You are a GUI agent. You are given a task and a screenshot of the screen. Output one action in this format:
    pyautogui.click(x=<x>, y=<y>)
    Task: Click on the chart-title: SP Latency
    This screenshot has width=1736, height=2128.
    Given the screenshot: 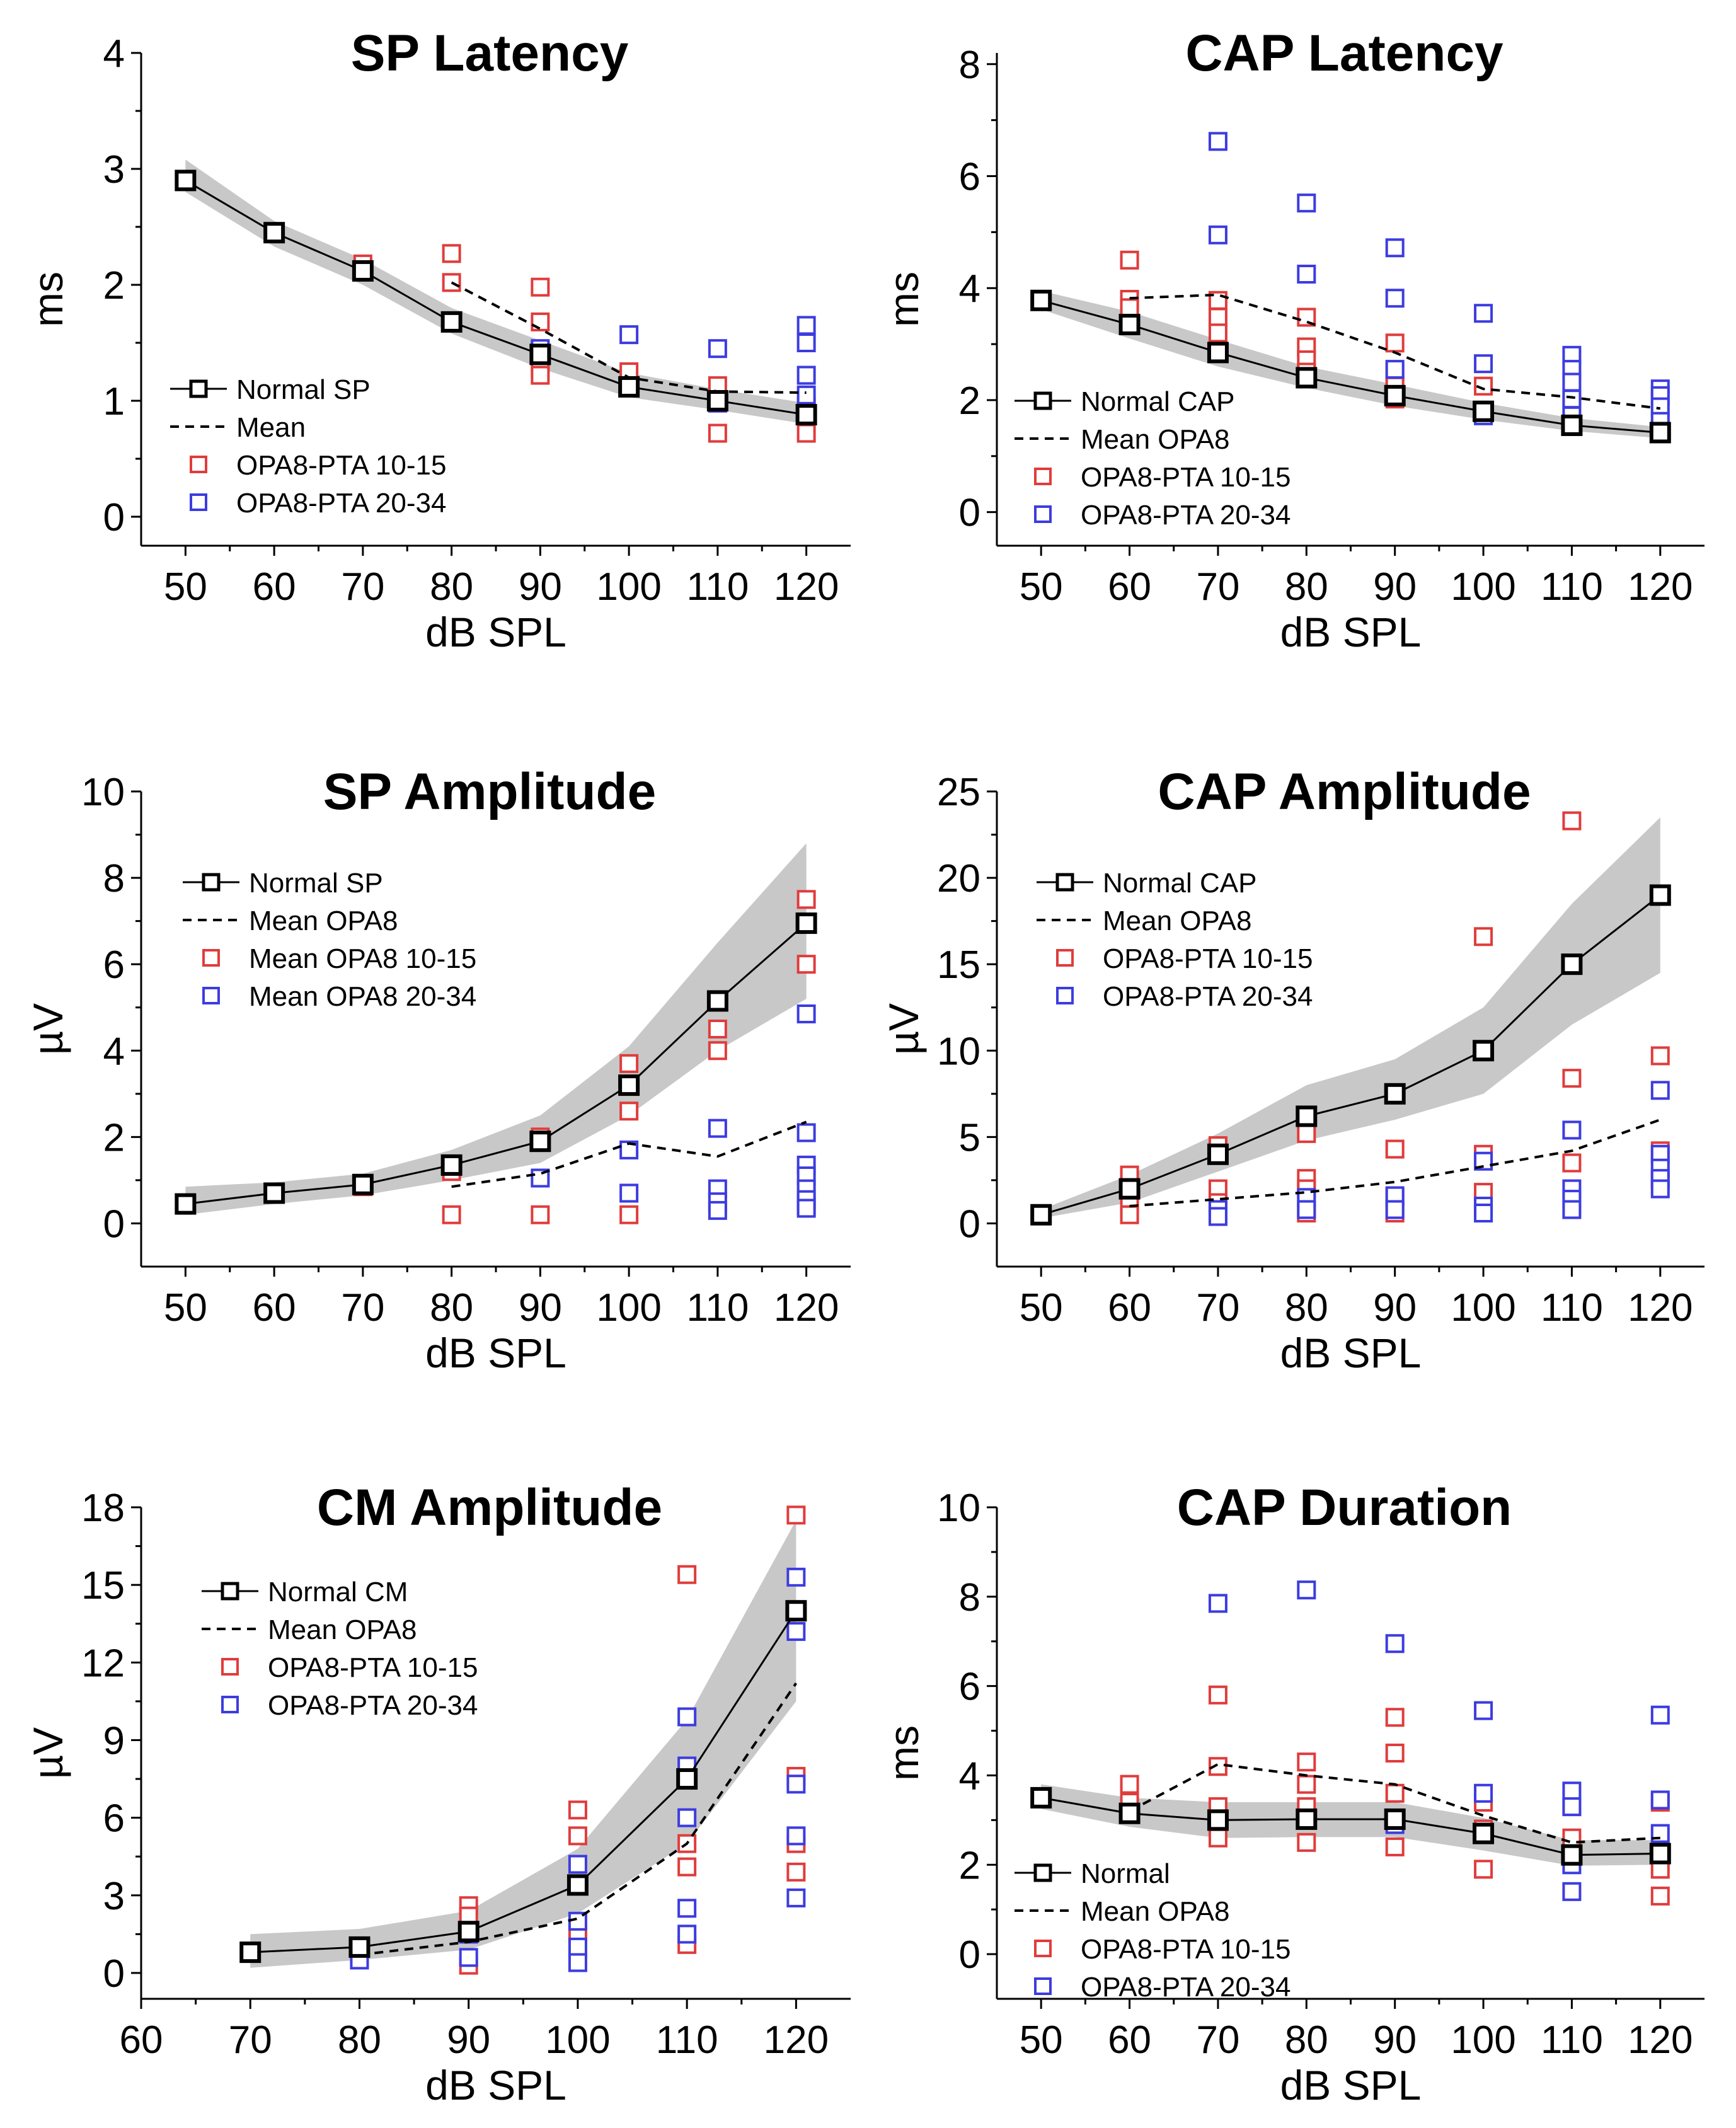 What is the action you would take?
    pyautogui.click(x=490, y=53)
    